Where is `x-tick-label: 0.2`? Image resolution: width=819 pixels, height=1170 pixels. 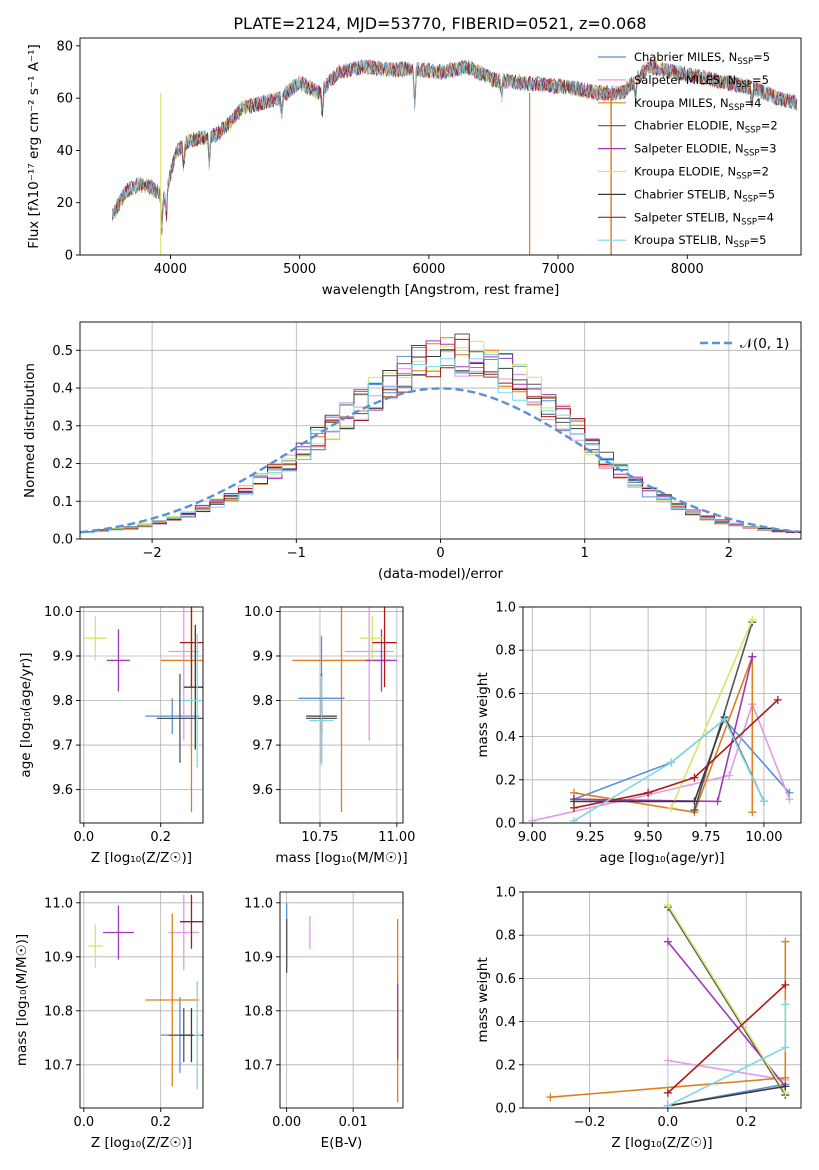
x-tick-label: 0.2 is located at coordinates (160, 837).